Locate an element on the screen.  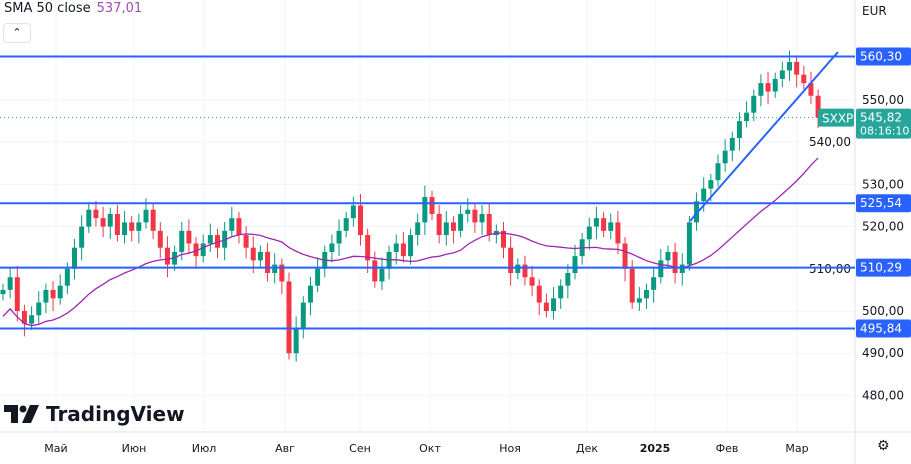
level-price-label: 560,30 is located at coordinates (881, 57).